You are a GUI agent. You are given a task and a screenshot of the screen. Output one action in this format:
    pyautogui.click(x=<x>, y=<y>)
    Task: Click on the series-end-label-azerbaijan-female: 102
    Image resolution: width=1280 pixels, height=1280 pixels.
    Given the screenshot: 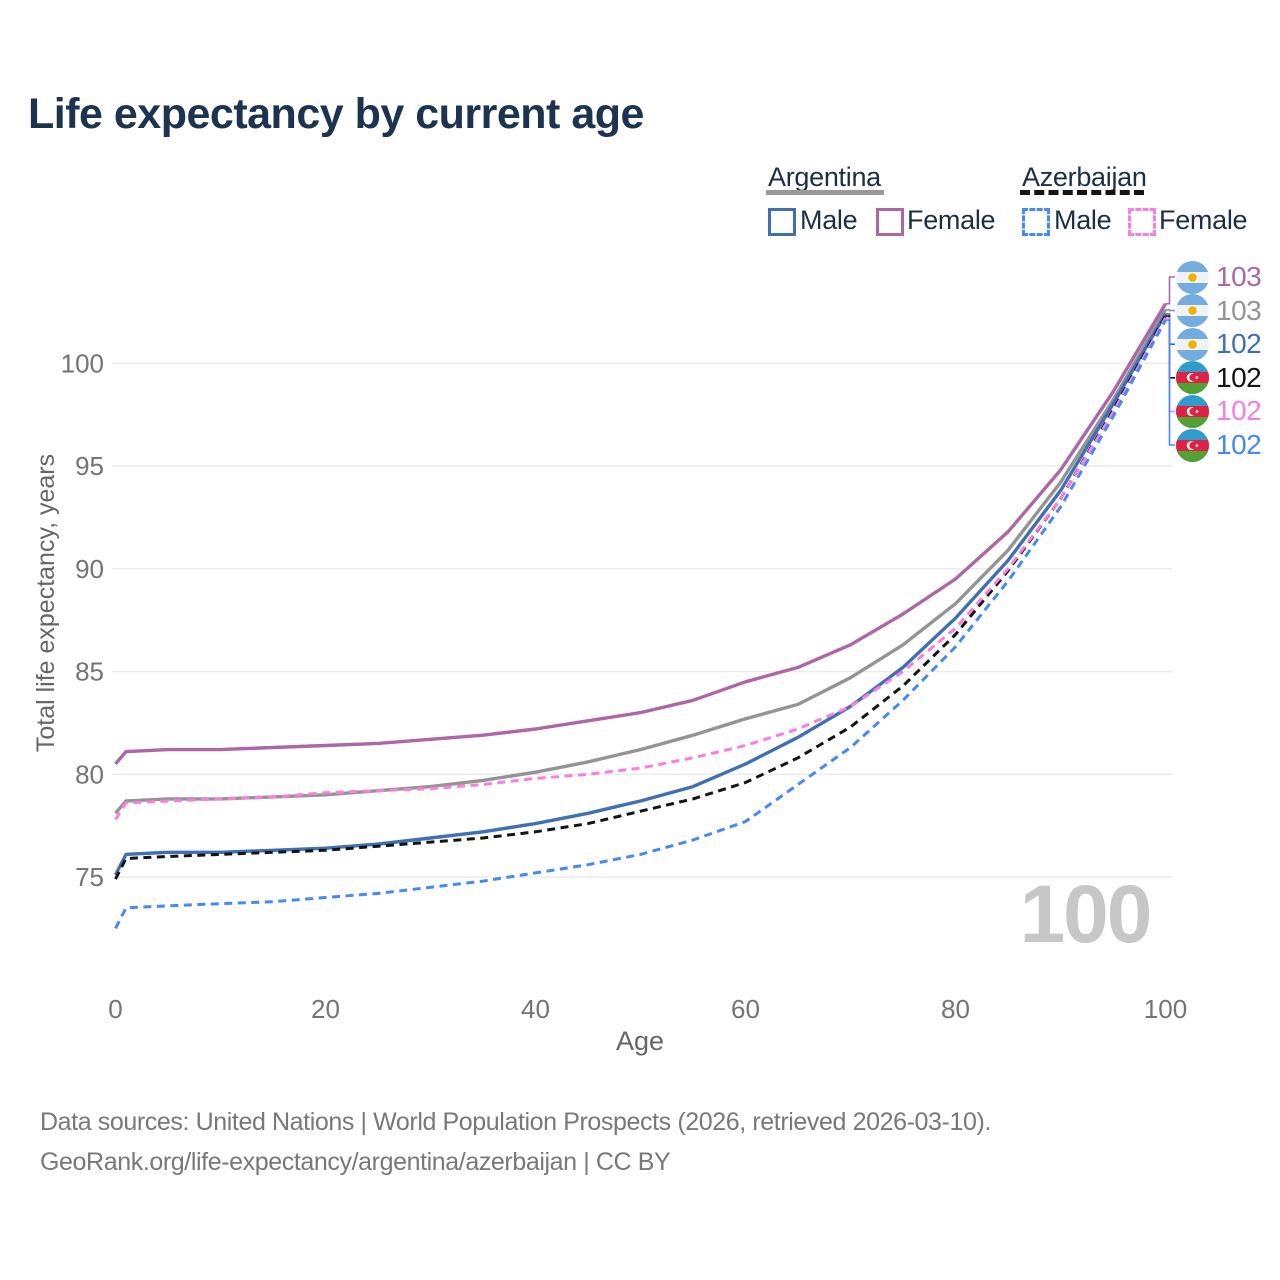 What is the action you would take?
    pyautogui.click(x=1219, y=411)
    